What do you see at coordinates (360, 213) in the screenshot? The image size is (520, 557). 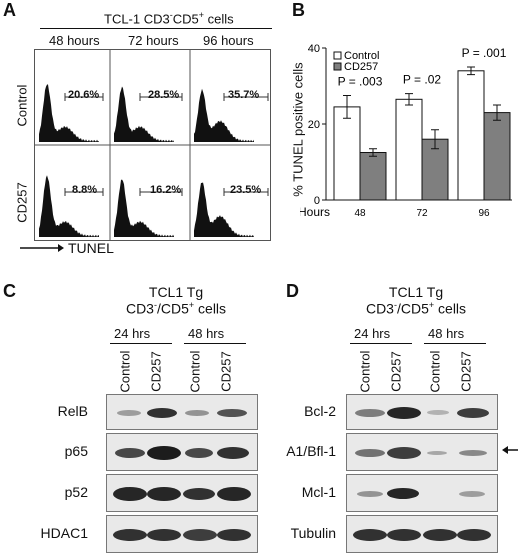 I see `x-tick-label: 48` at bounding box center [360, 213].